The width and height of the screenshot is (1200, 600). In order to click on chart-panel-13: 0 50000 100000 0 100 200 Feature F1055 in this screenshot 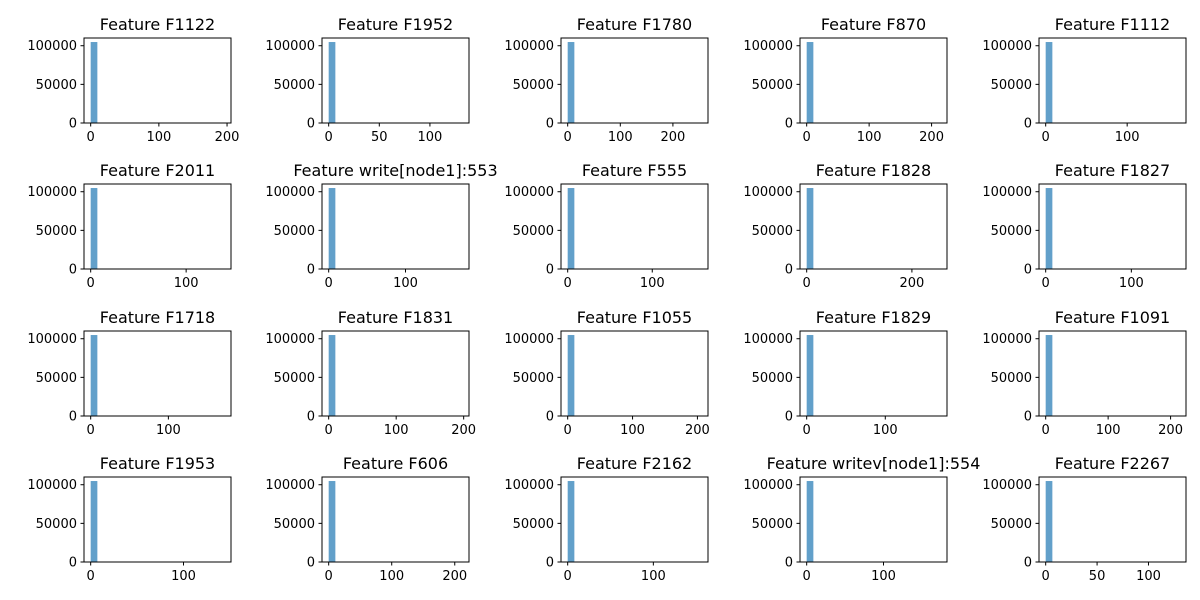, I will do `click(606, 373)`.